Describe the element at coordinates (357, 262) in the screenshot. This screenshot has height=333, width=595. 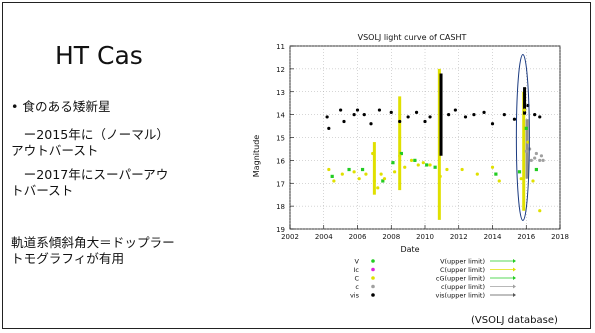
I see `legend-label: V` at that location.